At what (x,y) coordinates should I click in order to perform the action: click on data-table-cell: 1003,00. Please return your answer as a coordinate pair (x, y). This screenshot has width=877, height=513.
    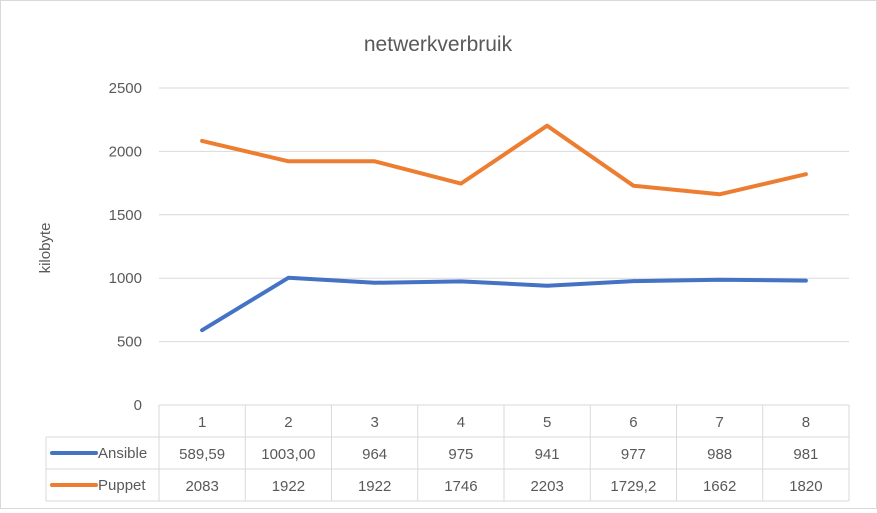
    Looking at the image, I should click on (288, 454).